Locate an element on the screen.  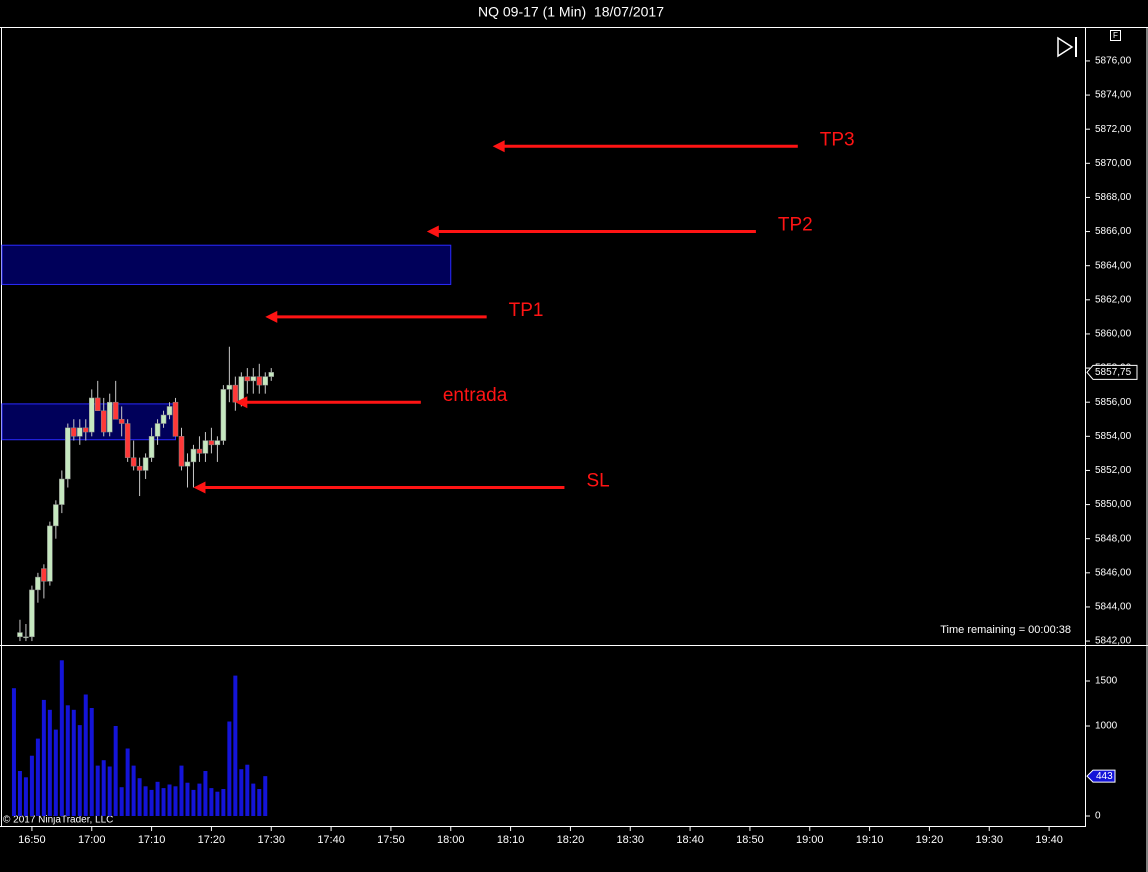
x-tick-label: 17:20 is located at coordinates (212, 840).